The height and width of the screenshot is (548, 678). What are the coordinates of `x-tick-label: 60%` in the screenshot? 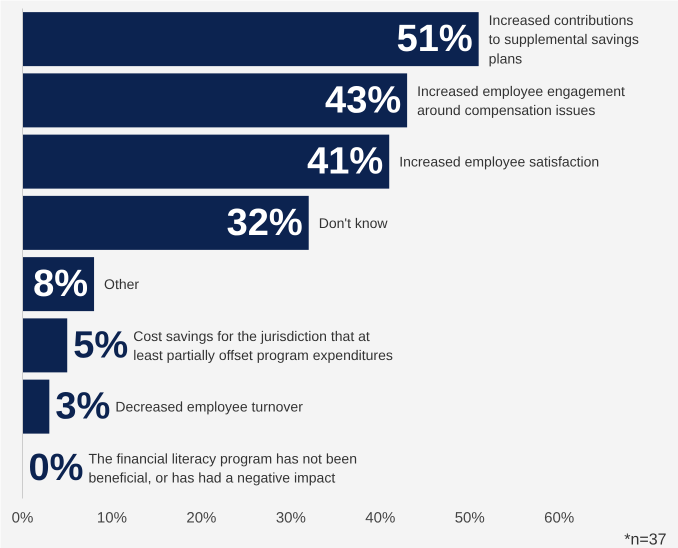 It's located at (559, 518).